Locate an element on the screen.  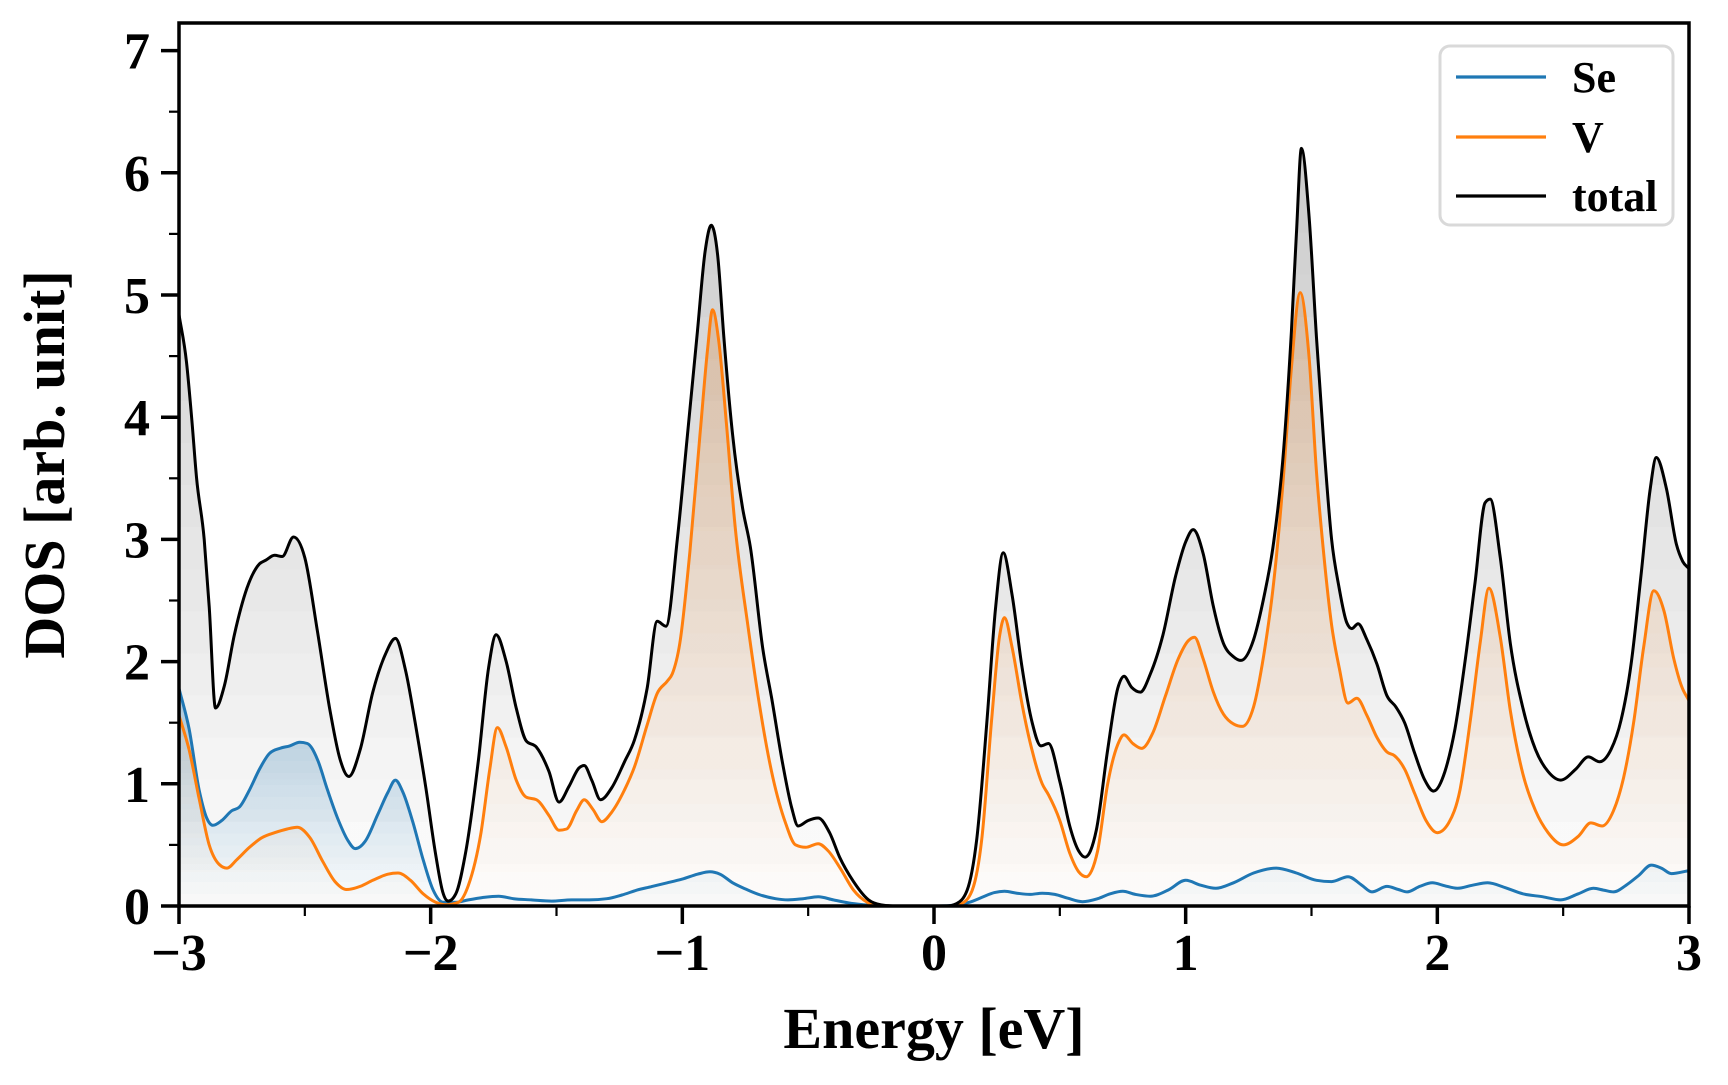
legend-box is located at coordinates (1556, 135).